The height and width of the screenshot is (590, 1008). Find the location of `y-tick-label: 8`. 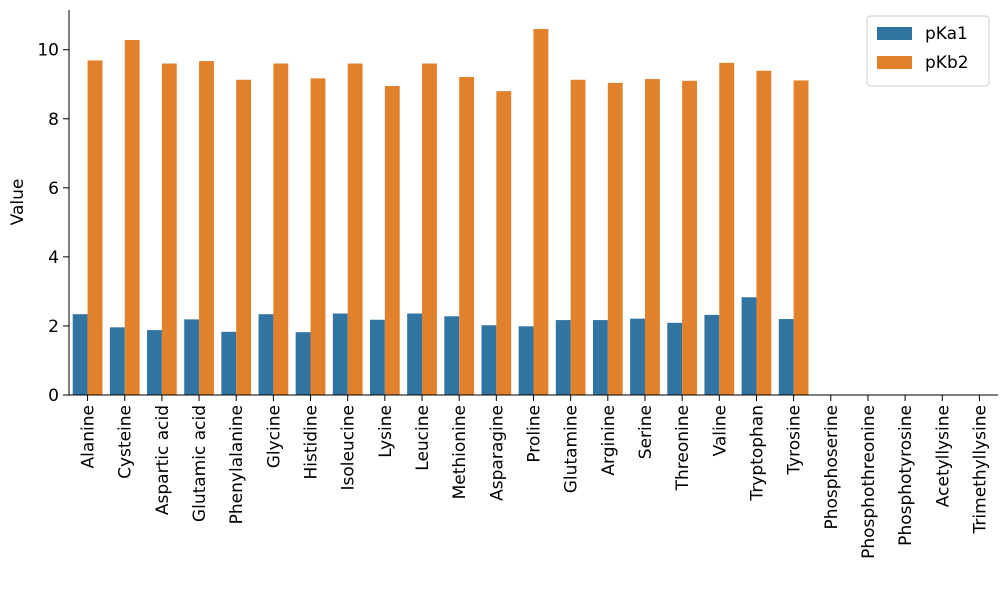

y-tick-label: 8 is located at coordinates (53, 120).